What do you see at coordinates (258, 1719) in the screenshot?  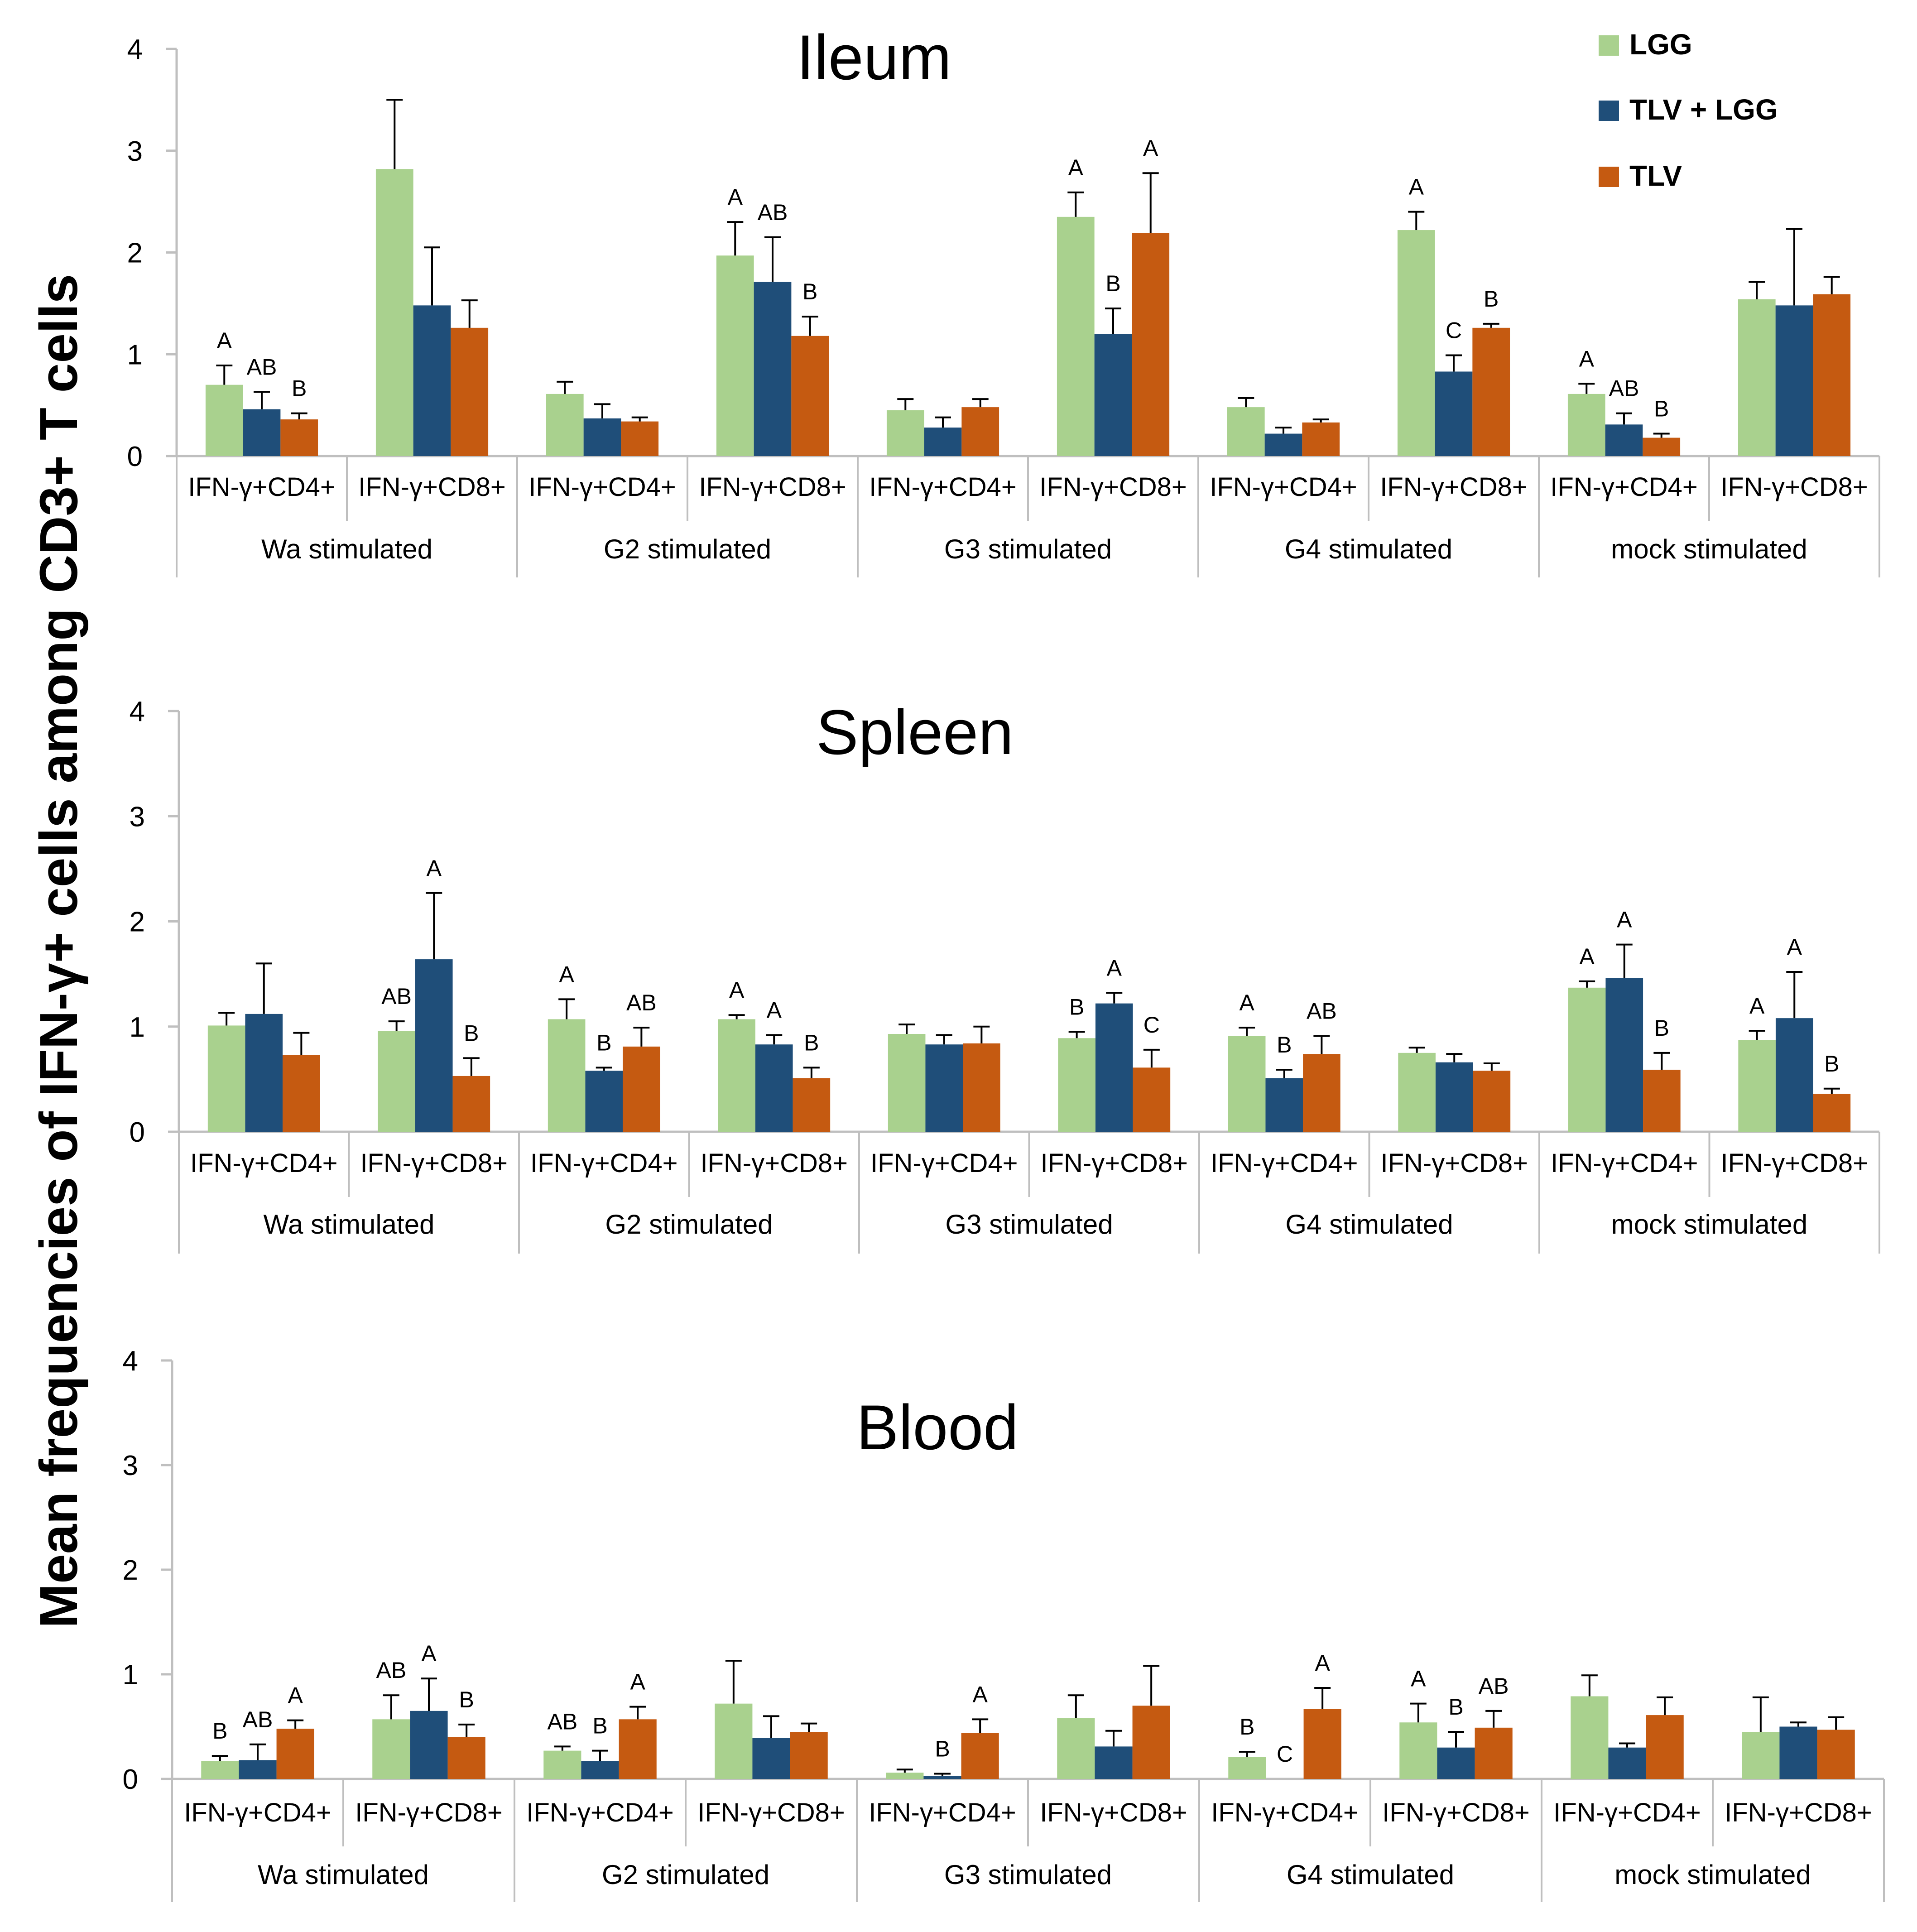 I see `blood-significance-letter-tlv-lgg: AB` at bounding box center [258, 1719].